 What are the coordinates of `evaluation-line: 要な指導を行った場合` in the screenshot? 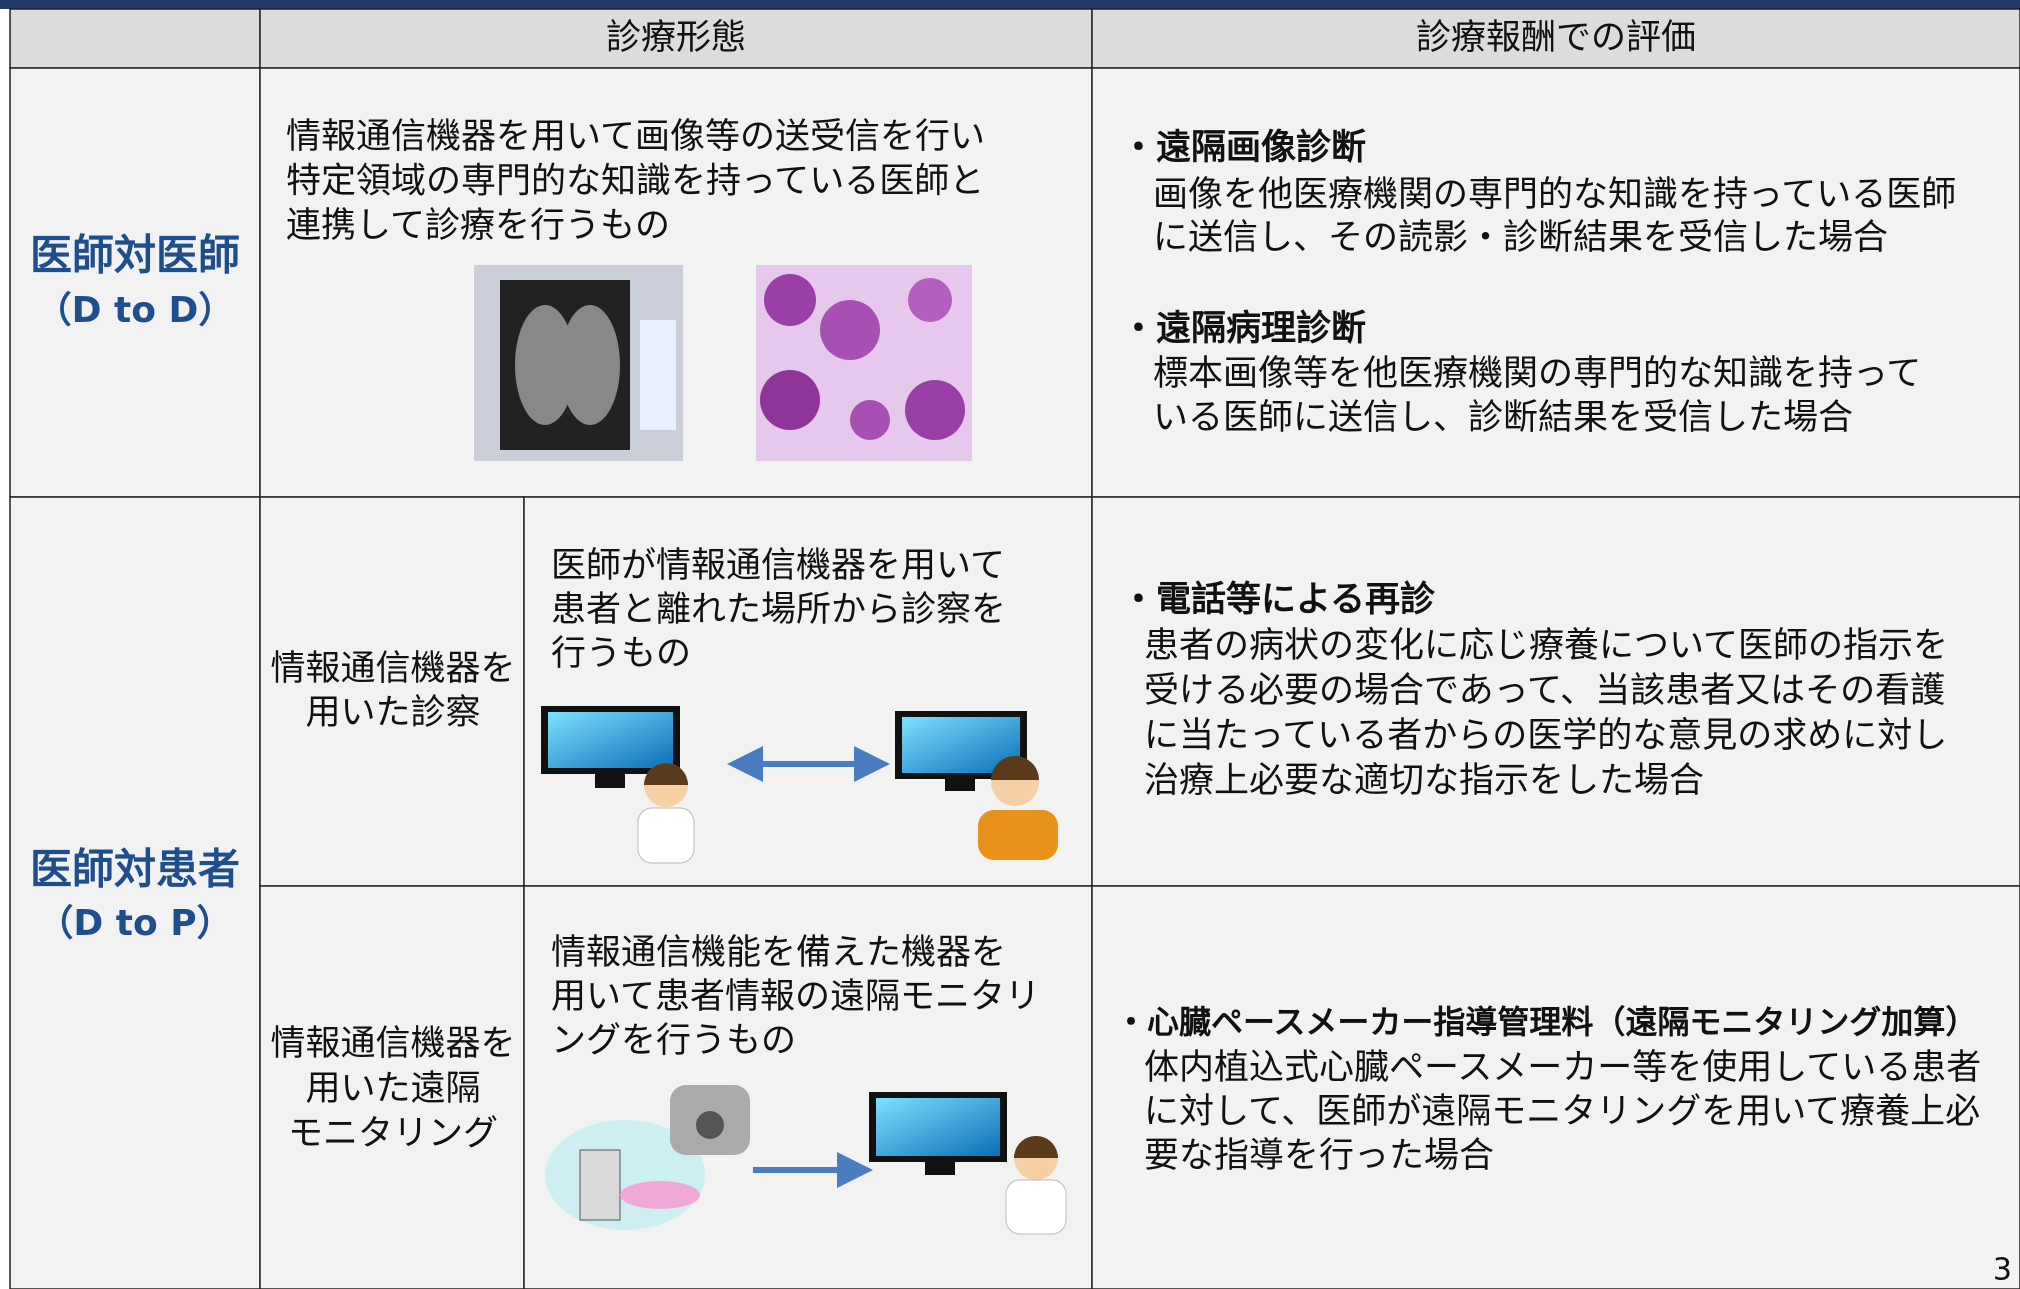 It's located at (1319, 1156).